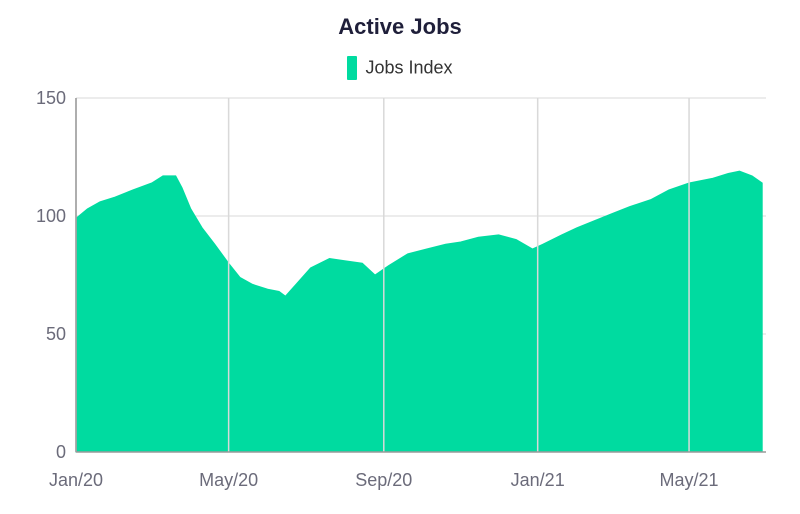 This screenshot has height=514, width=800. Describe the element at coordinates (76, 480) in the screenshot. I see `x-tick-label: Jan/20` at that location.